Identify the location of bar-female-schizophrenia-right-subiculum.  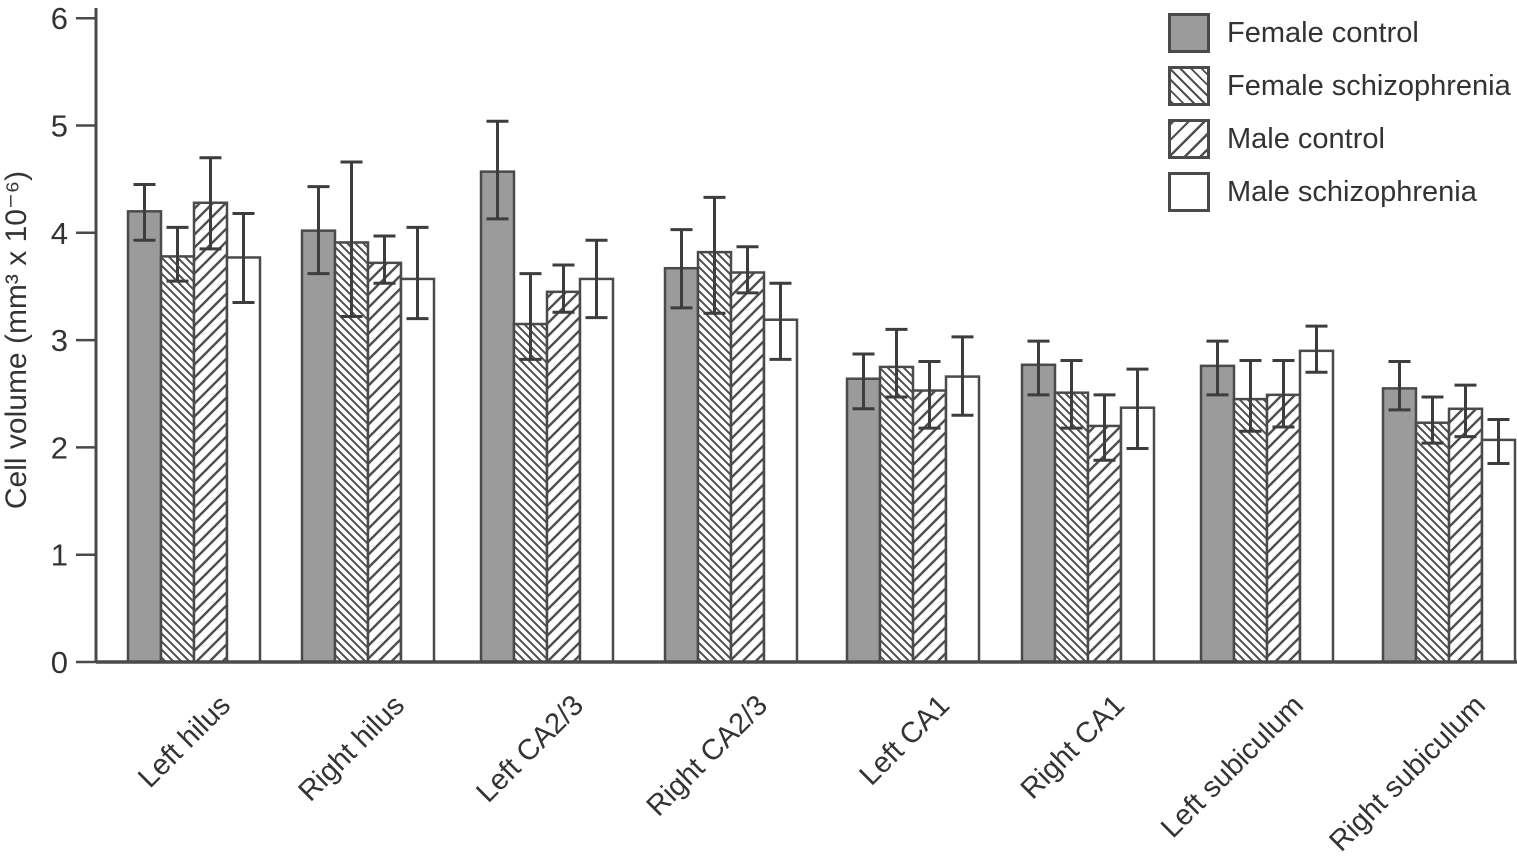
(1432, 542).